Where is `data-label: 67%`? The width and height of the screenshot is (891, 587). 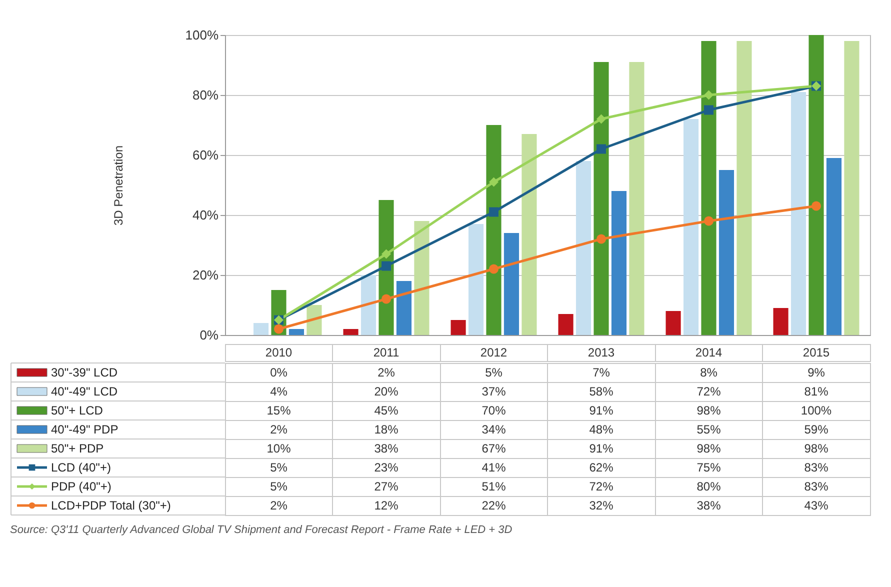 data-label: 67% is located at coordinates (494, 449).